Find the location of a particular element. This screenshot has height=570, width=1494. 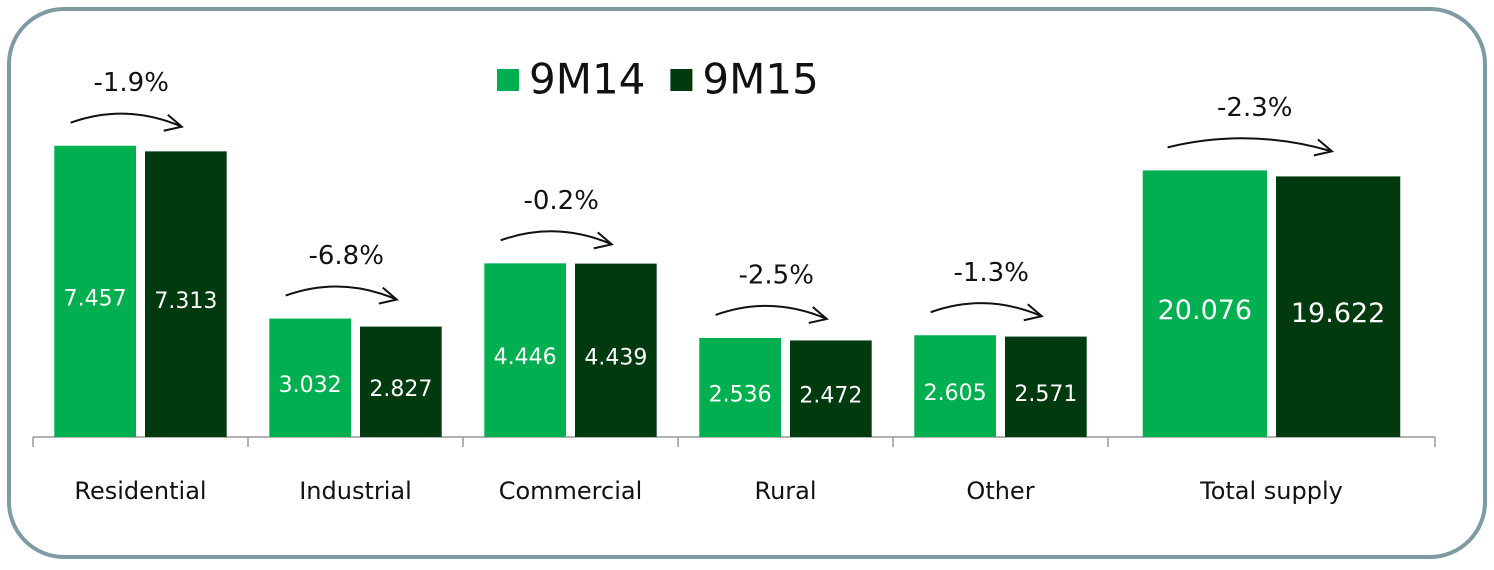

x-tick-label: Total supply is located at coordinates (1271, 491).